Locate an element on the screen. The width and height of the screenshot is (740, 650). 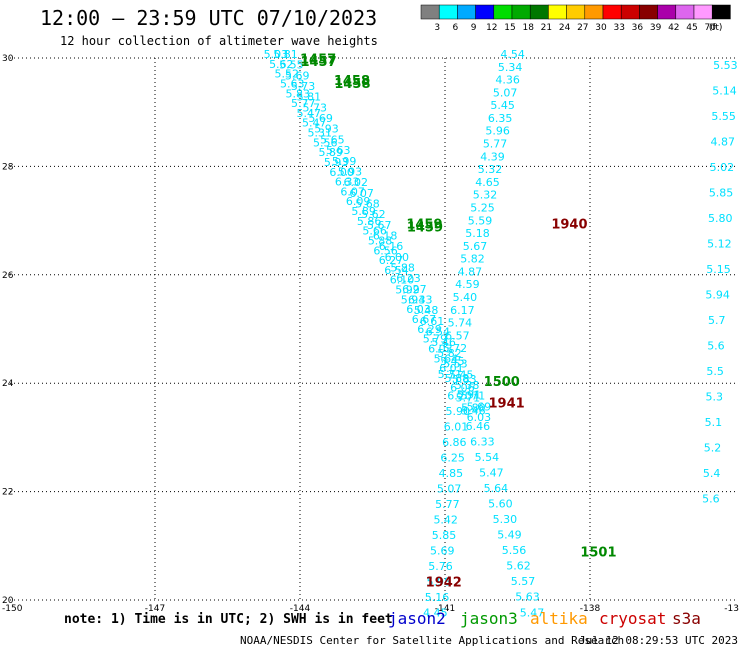
legend-label: 24 is located at coordinates (565, 28).